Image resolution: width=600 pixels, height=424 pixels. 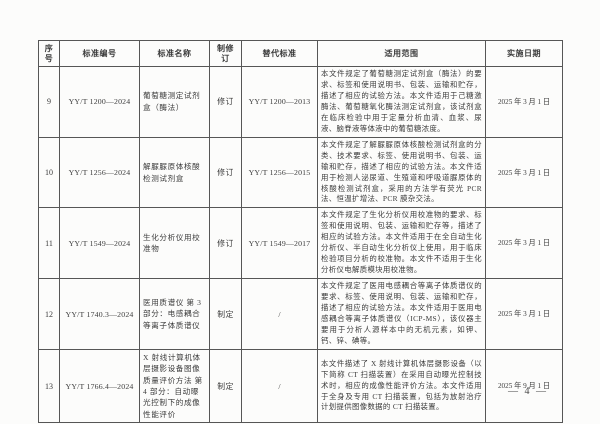 I want to click on cell-seq: 11, so click(x=49, y=243).